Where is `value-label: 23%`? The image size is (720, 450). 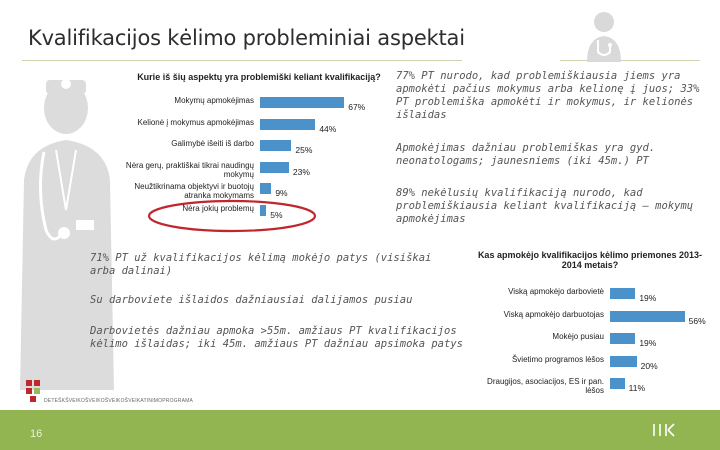
value-label: 23% is located at coordinates (301, 171).